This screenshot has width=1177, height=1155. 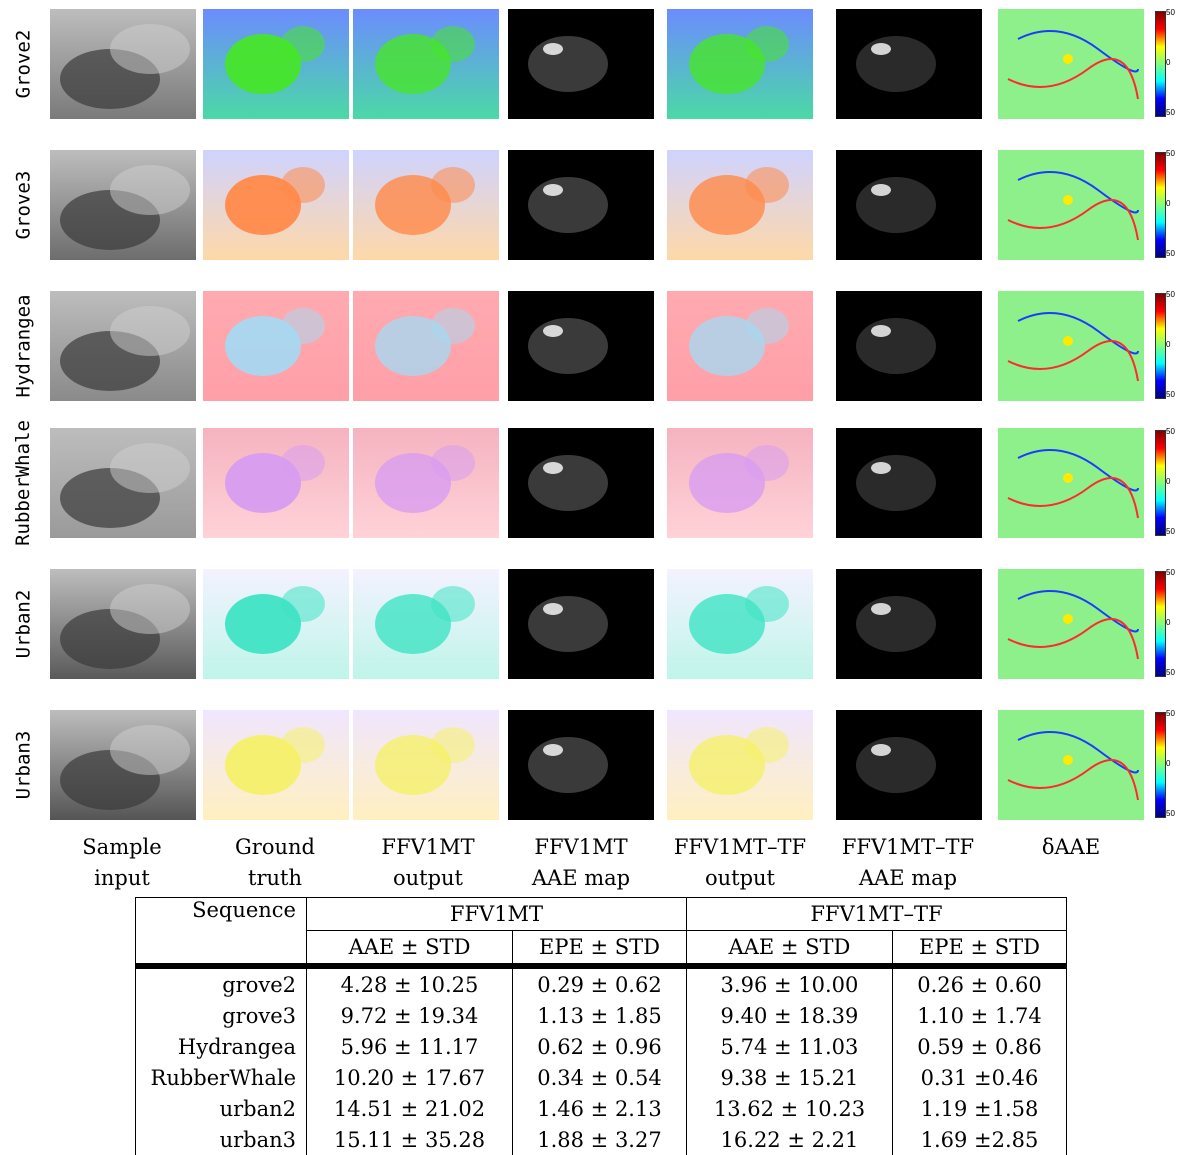 I want to click on urban2-sample-input-image, so click(x=123, y=624).